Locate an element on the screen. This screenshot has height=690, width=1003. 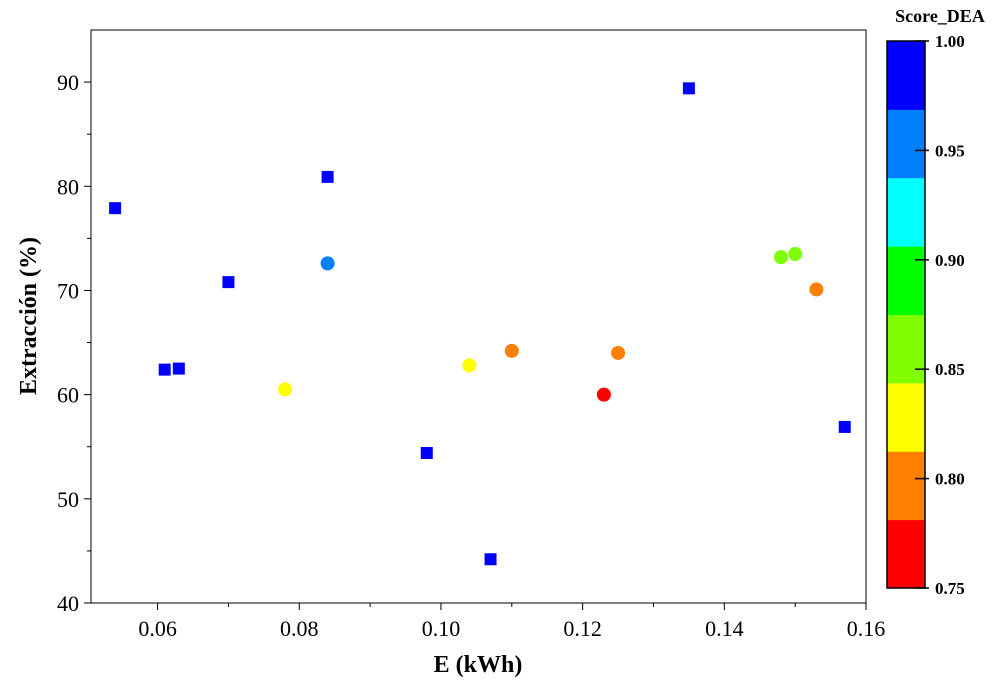
colorbar-tick-label: 0.90 is located at coordinates (950, 260).